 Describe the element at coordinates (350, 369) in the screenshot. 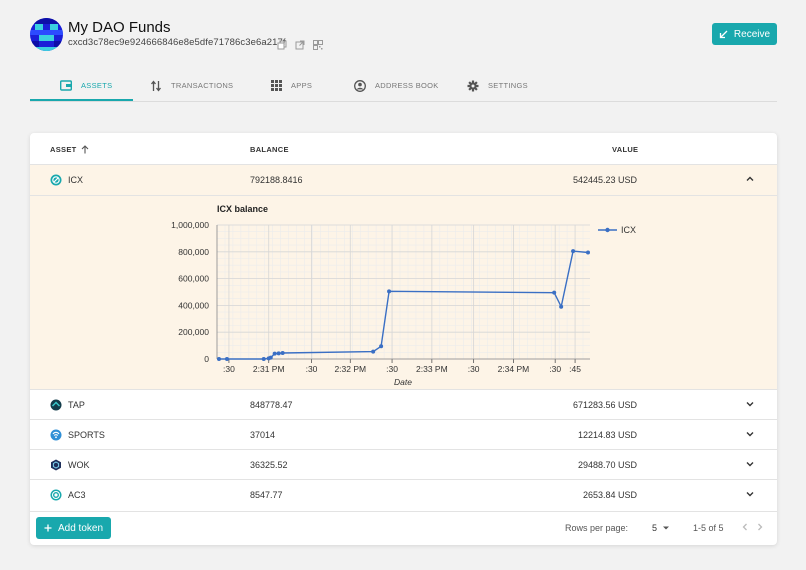

I see `x-tick-label: 2:32 PM` at that location.